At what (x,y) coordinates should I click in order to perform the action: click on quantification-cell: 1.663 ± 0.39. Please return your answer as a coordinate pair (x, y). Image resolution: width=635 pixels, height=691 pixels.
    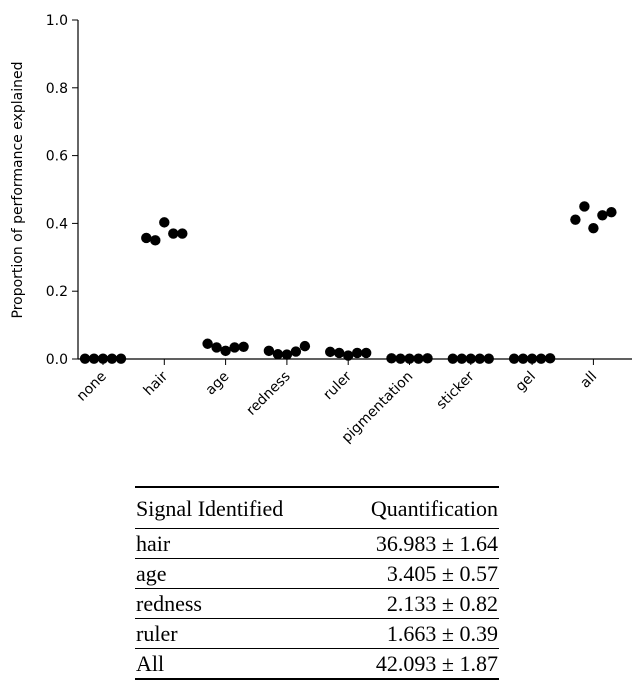
    Looking at the image, I should click on (414, 633).